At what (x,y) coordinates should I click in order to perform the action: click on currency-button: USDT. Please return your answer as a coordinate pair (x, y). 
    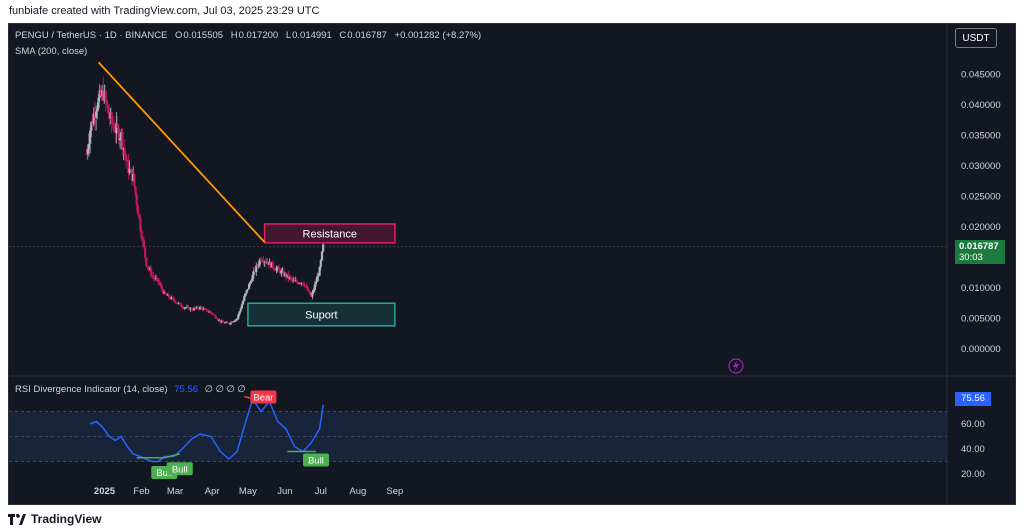
    Looking at the image, I should click on (976, 38).